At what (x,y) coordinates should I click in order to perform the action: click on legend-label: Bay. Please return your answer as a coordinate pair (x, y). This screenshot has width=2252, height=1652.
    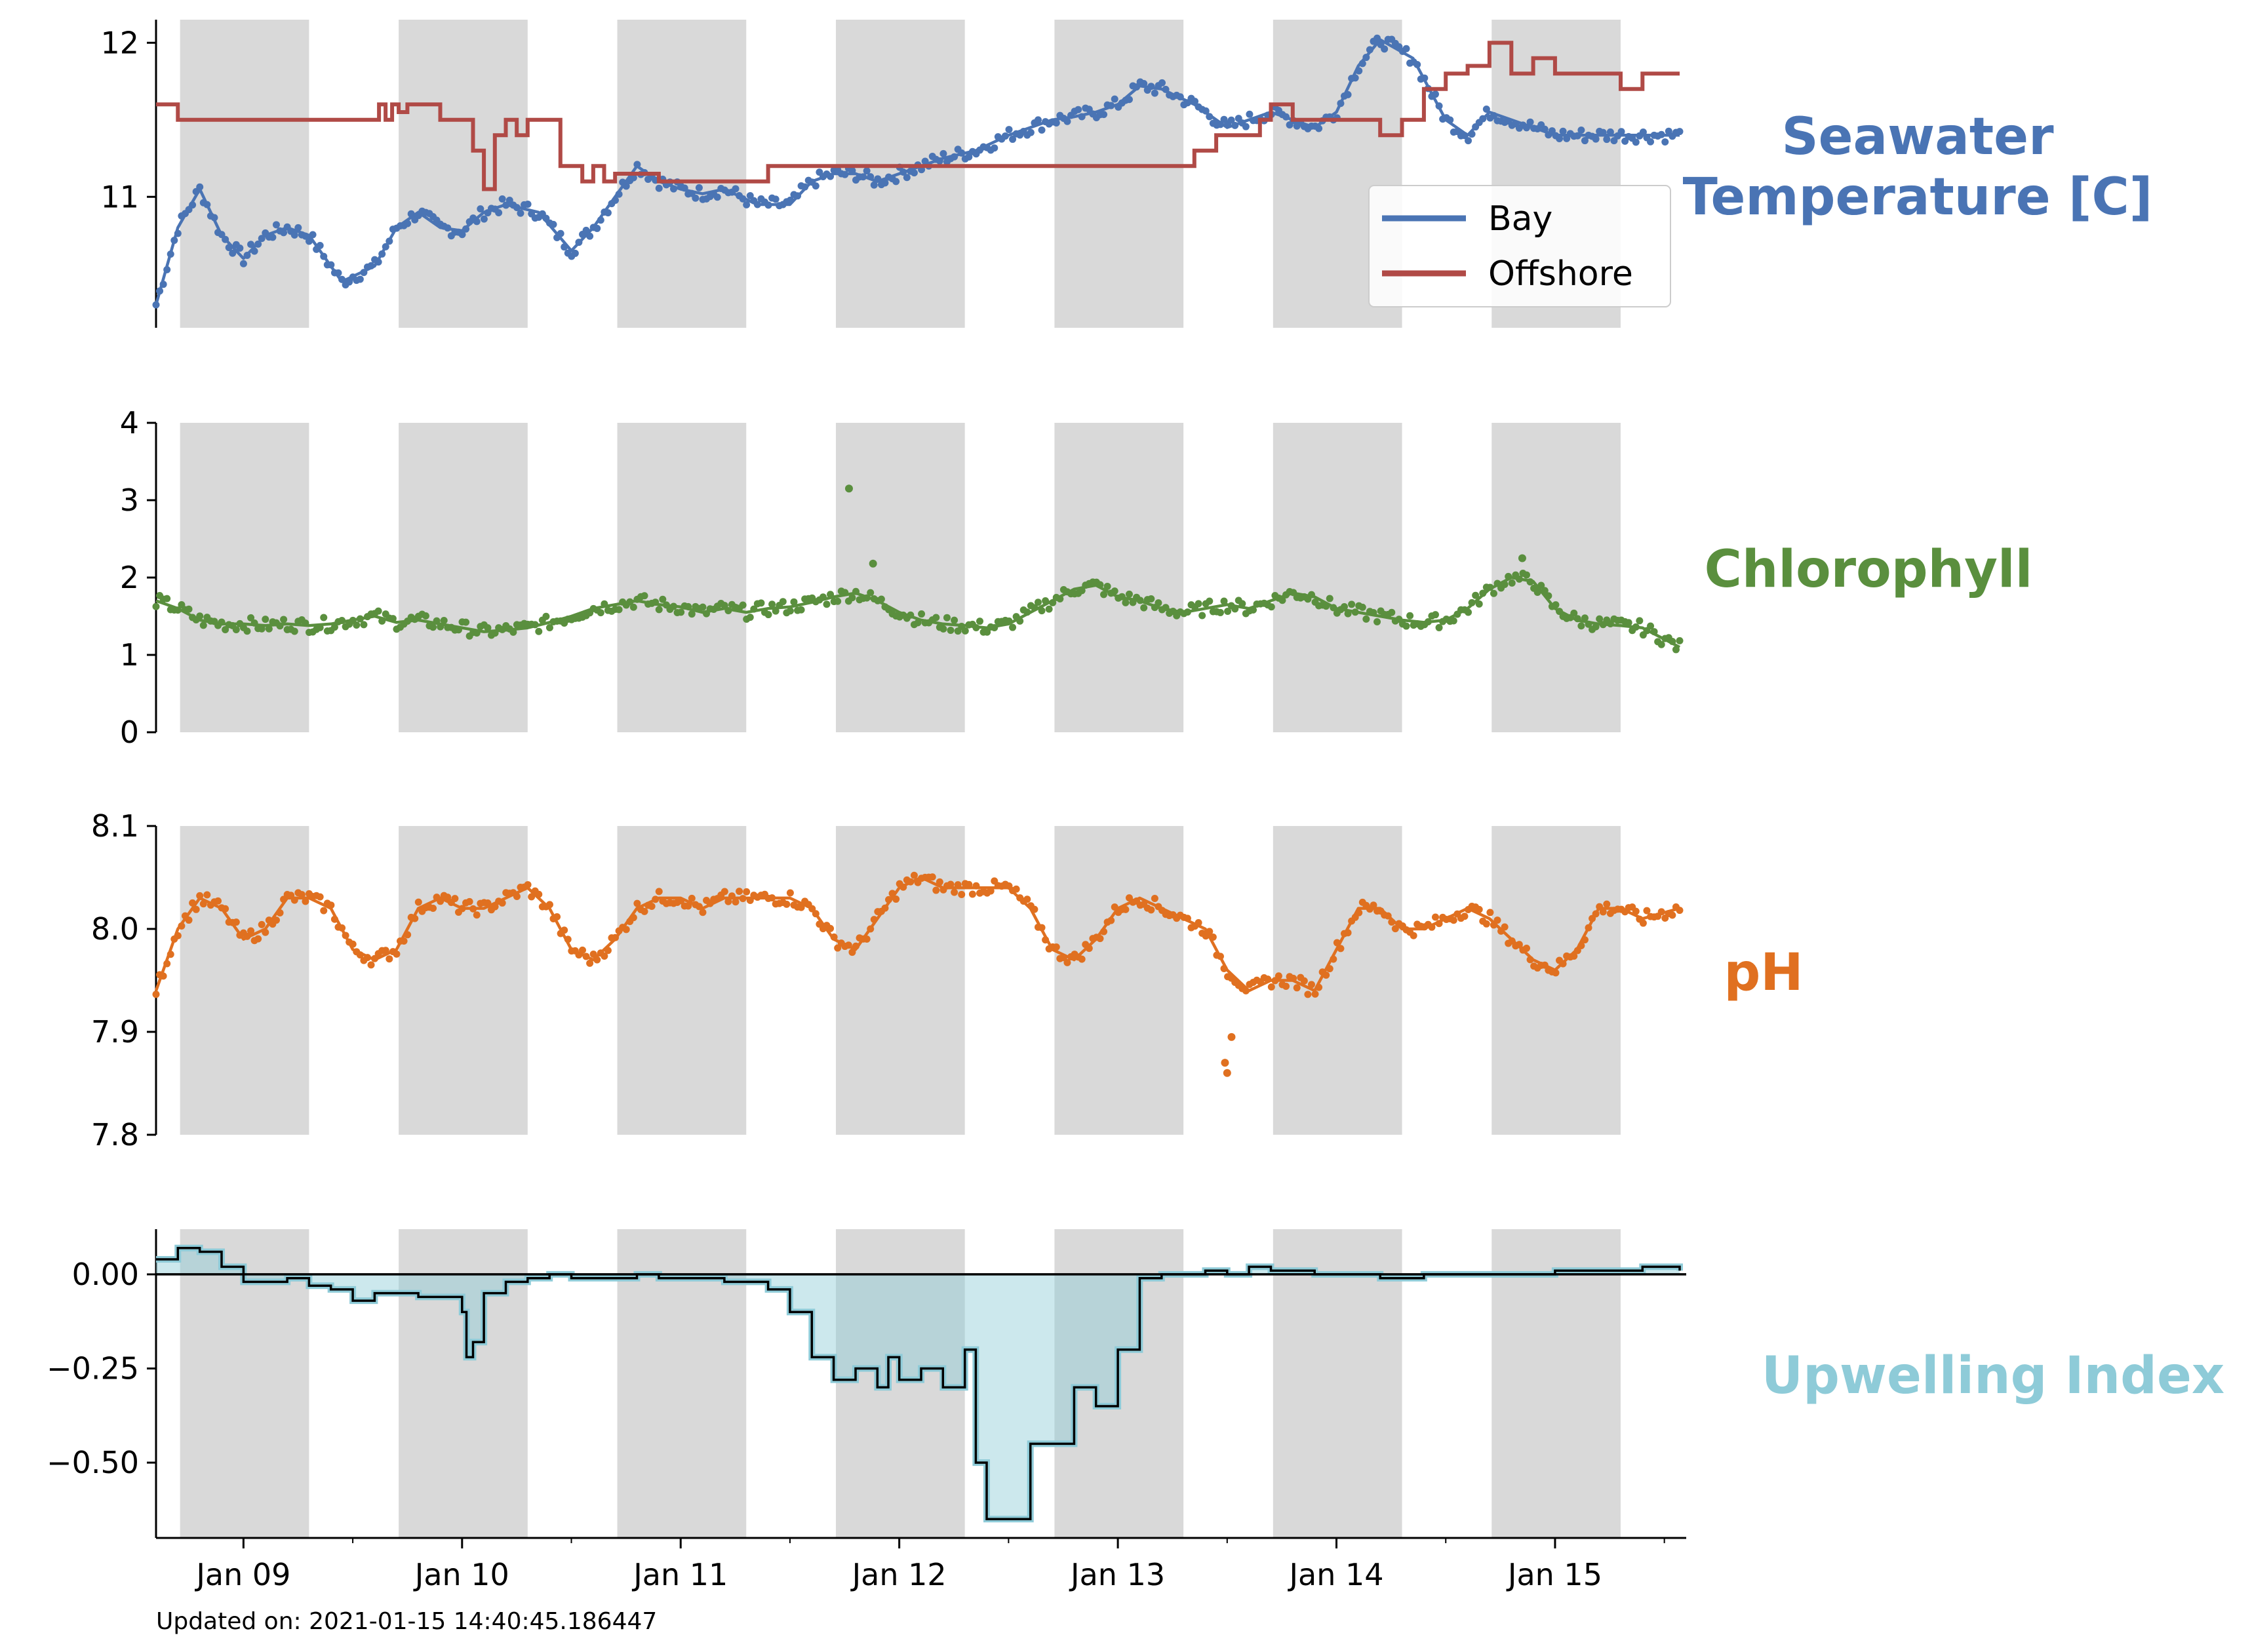
    Looking at the image, I should click on (1520, 219).